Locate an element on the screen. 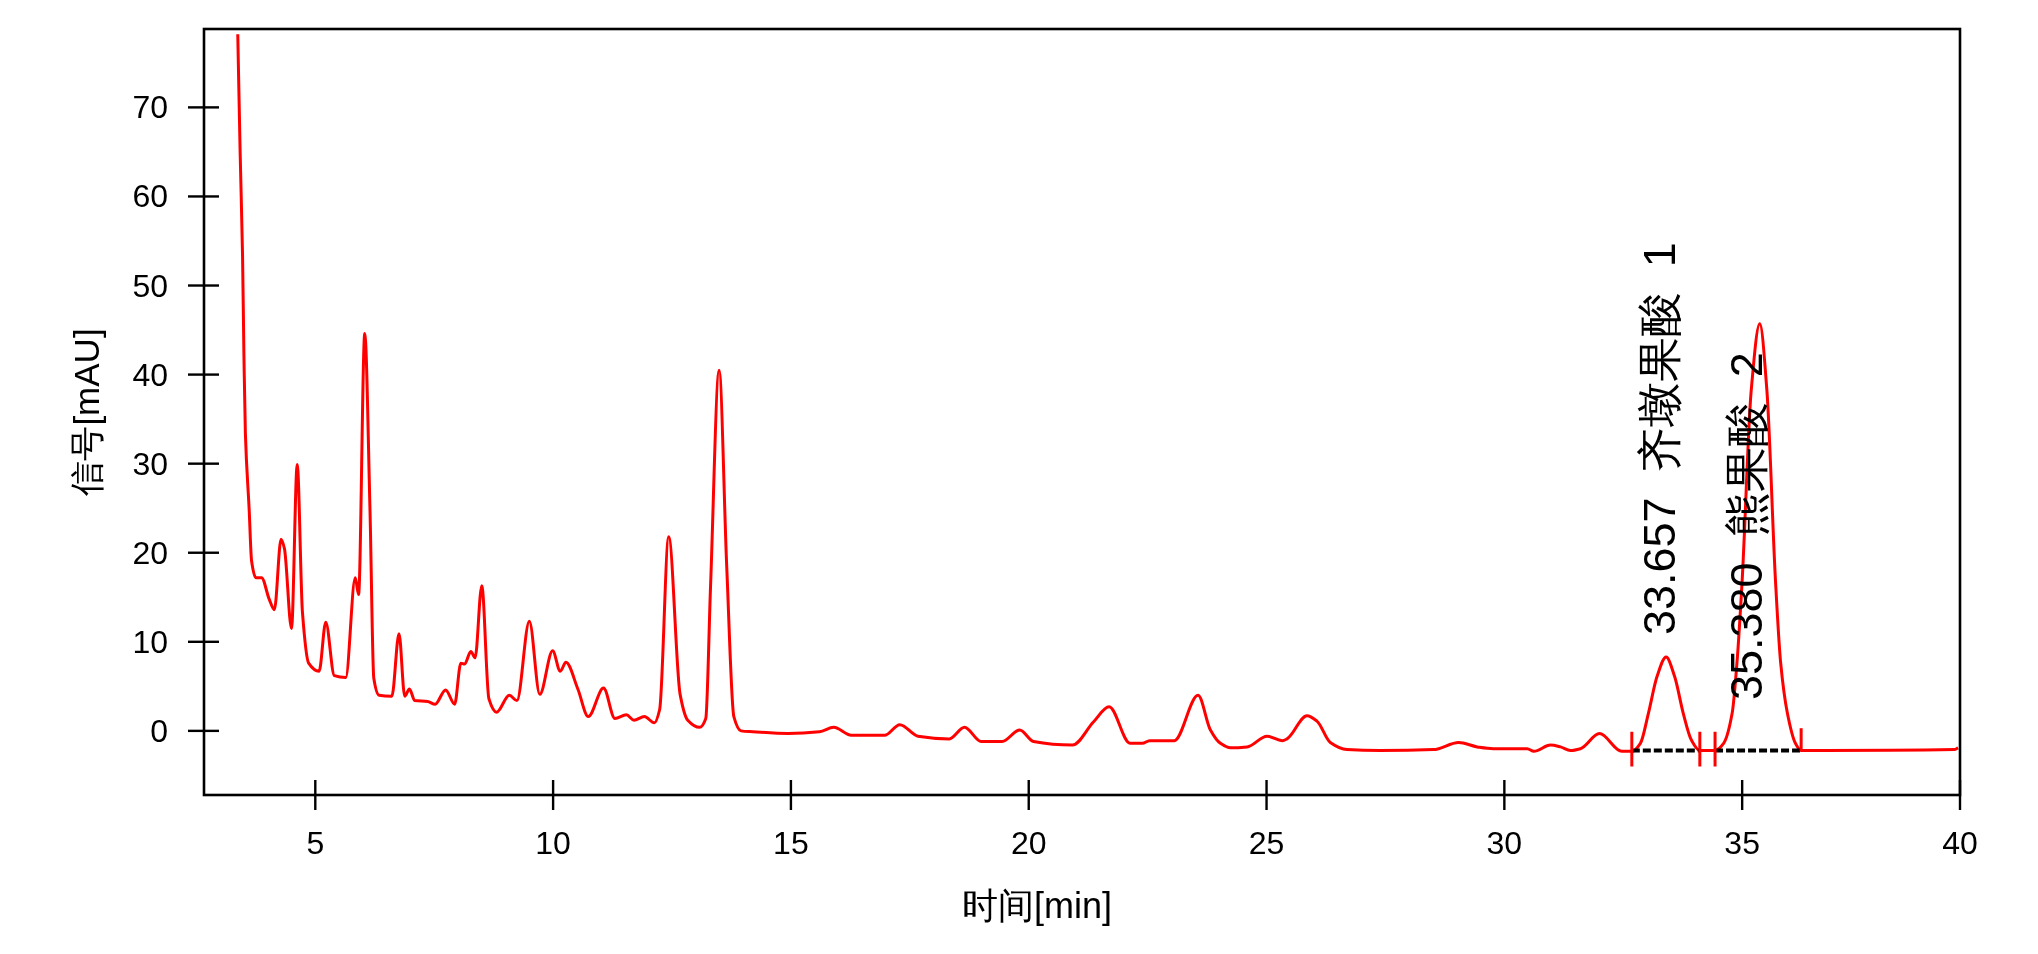 The image size is (2038, 954). y-axis-title: 信号[mAU] is located at coordinates (86, 412).